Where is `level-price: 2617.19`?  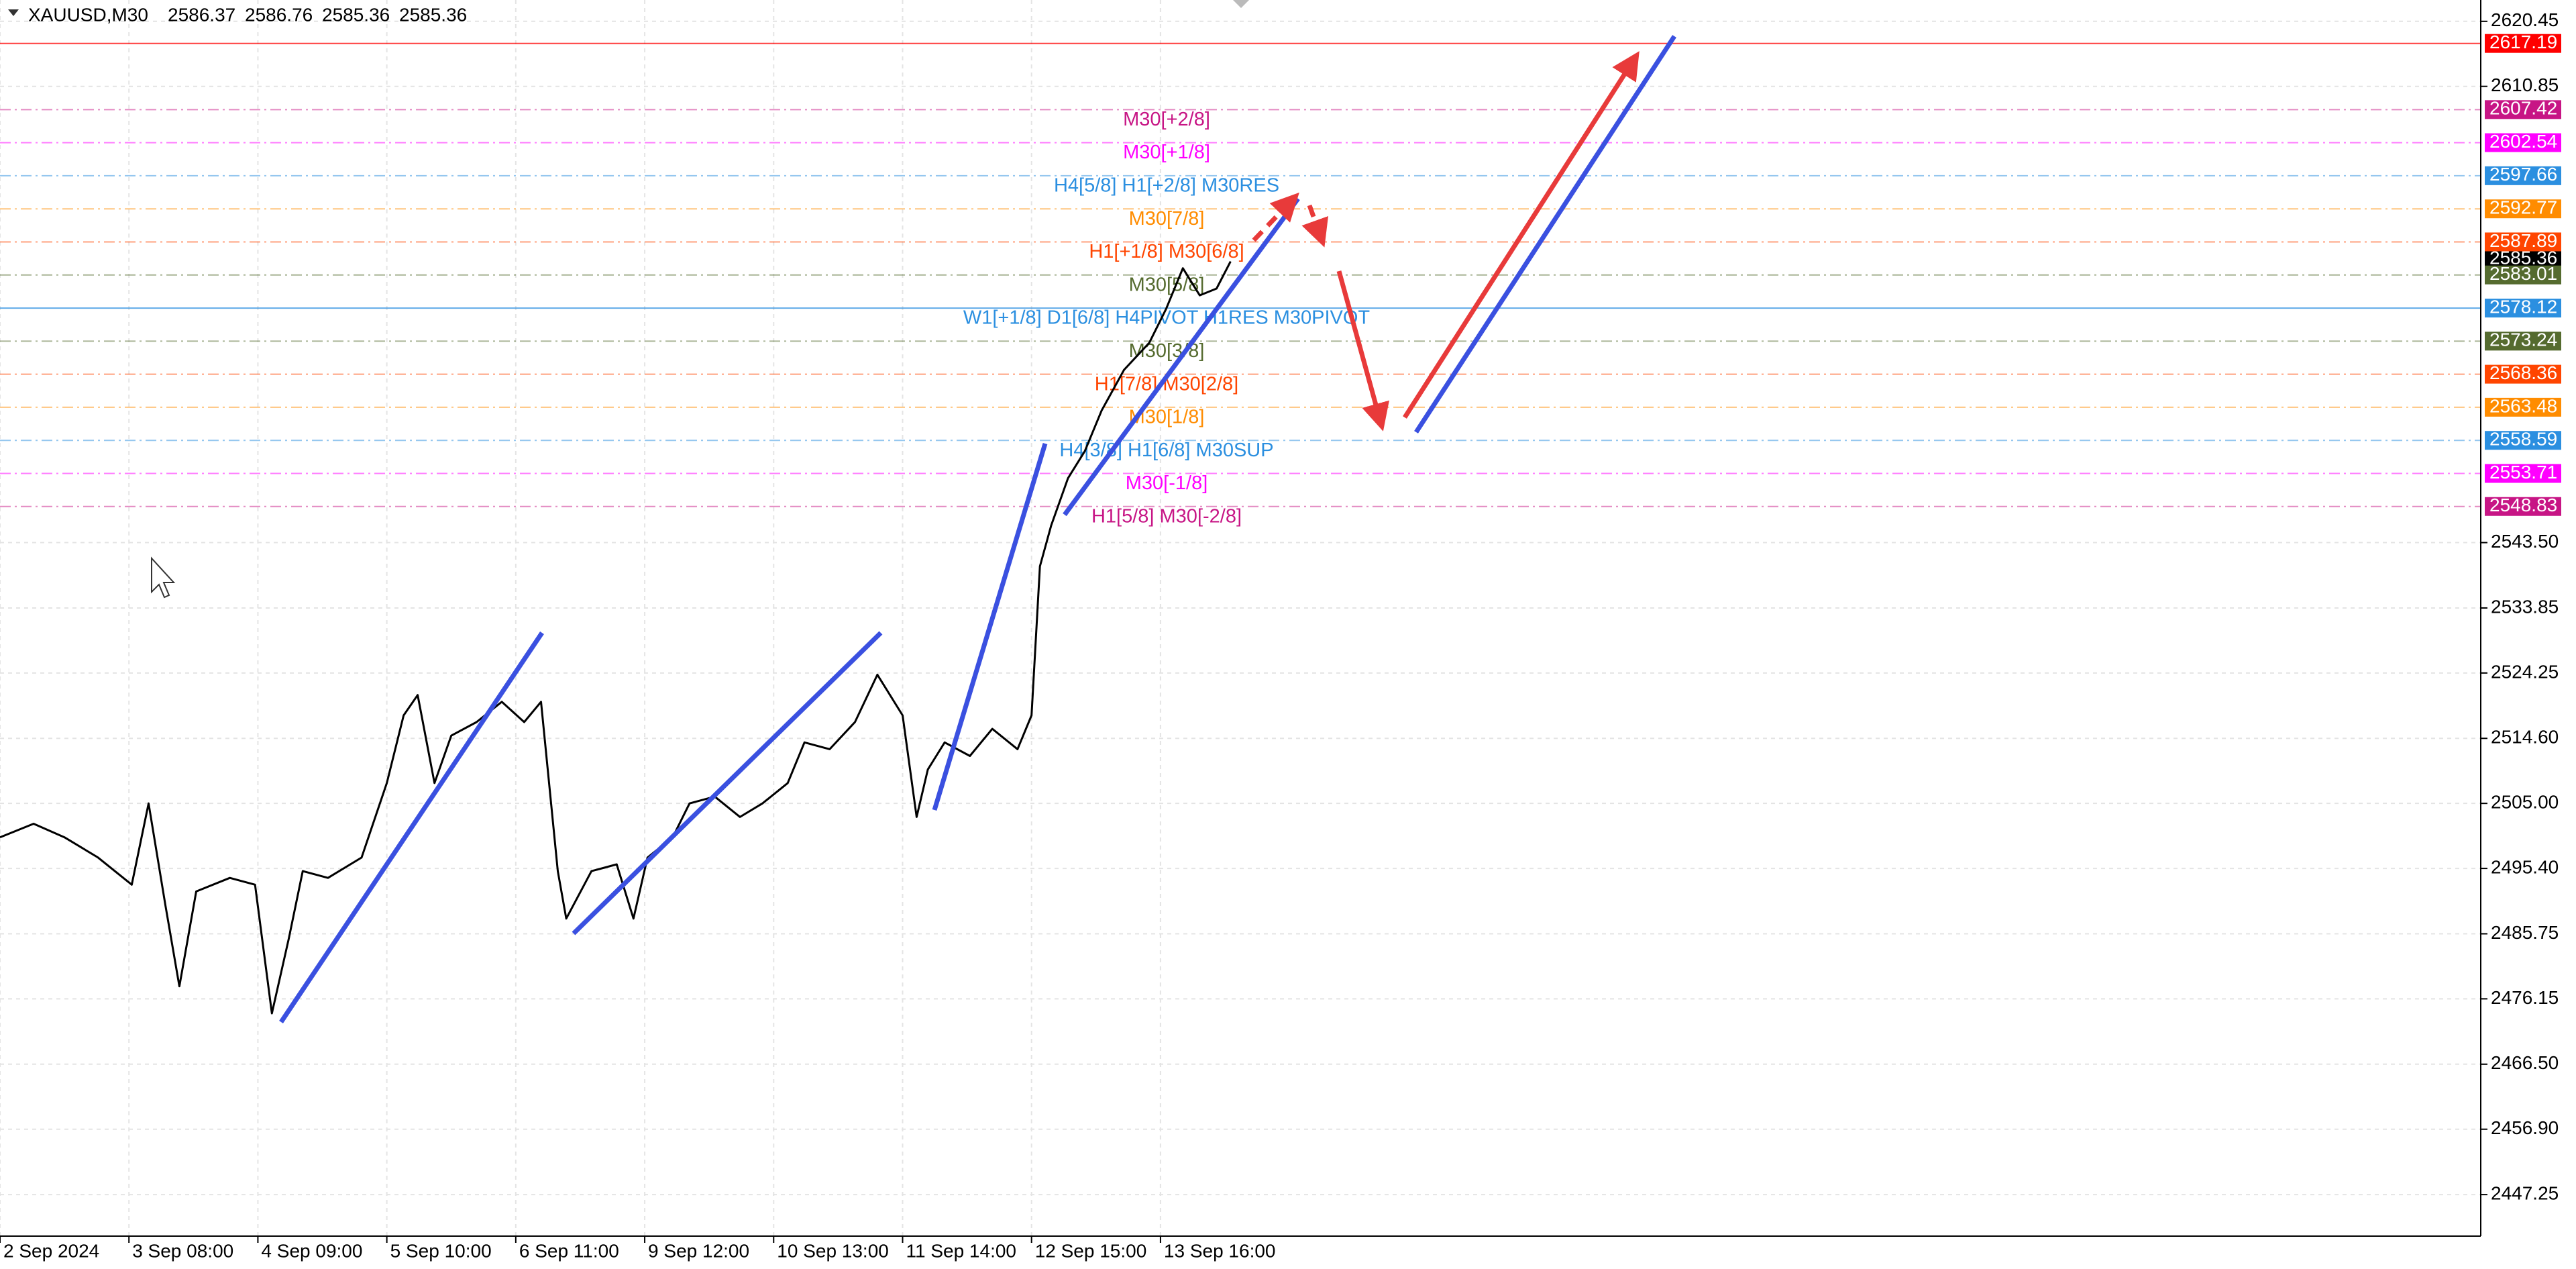
level-price: 2617.19 is located at coordinates (2523, 42).